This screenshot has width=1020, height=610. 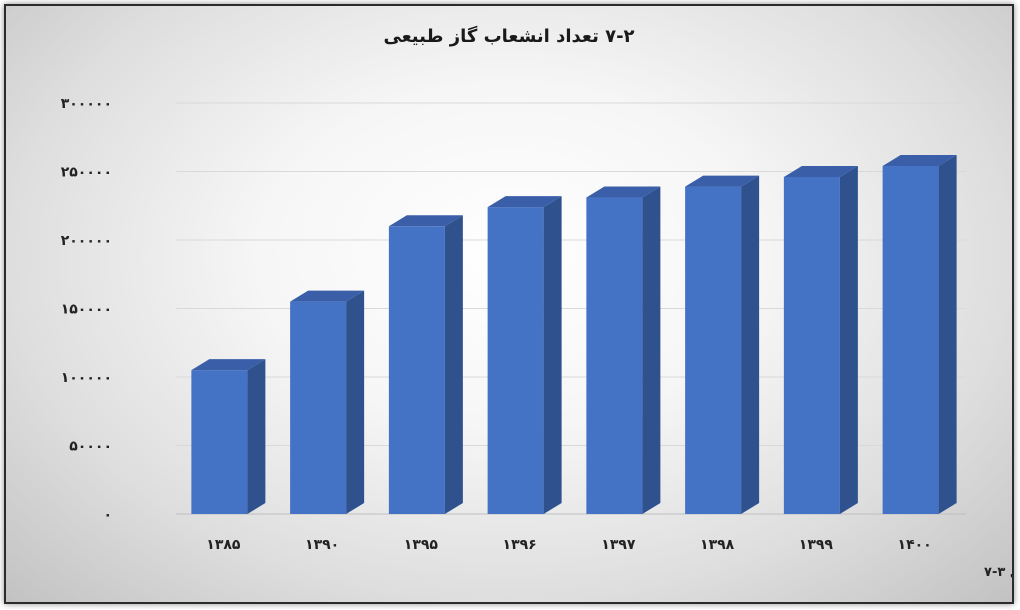 I want to click on source-note: مبنا: جدول ۳-۷, so click(x=998, y=572).